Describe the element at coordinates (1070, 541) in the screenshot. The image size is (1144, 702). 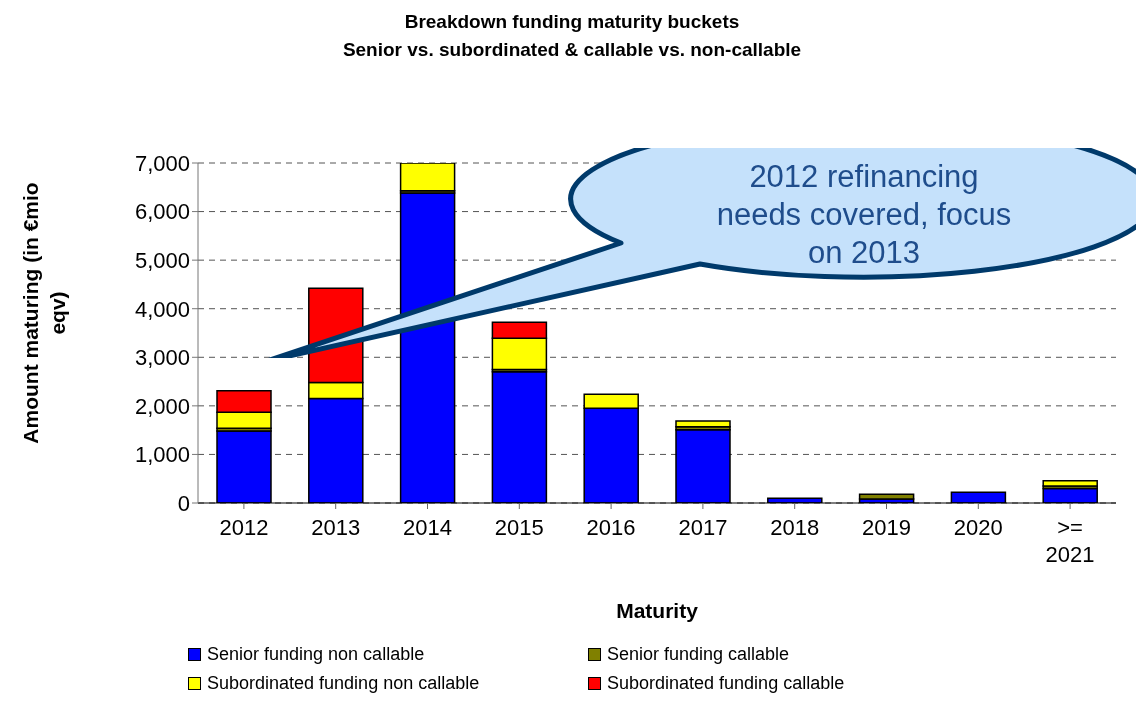
I see `x-tick-label: >= 2021` at that location.